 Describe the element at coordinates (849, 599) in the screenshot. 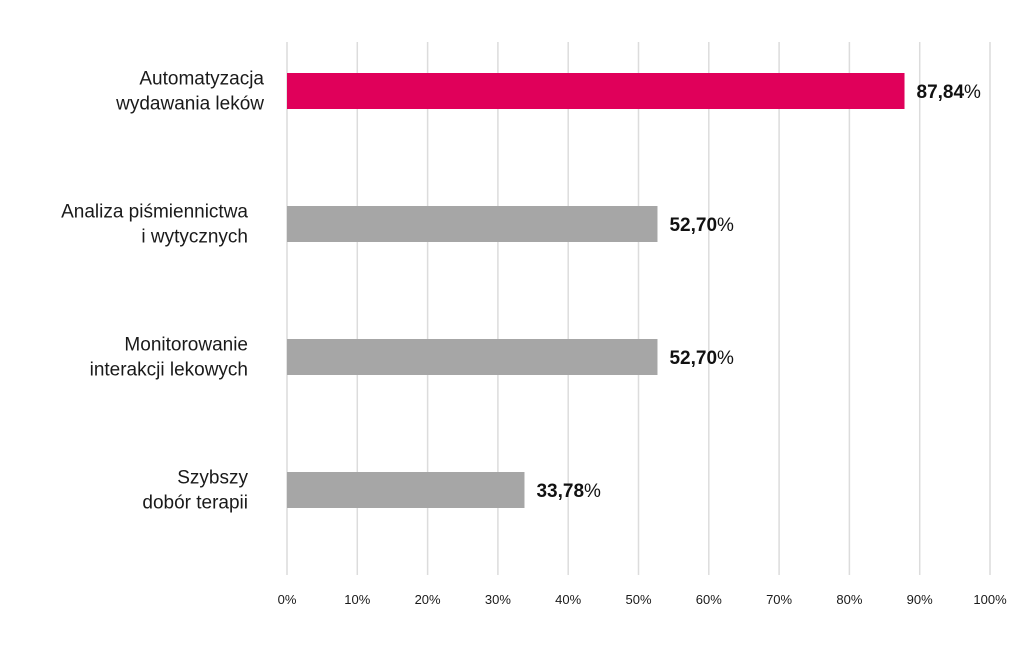

I see `x-tick-label: 80%` at that location.